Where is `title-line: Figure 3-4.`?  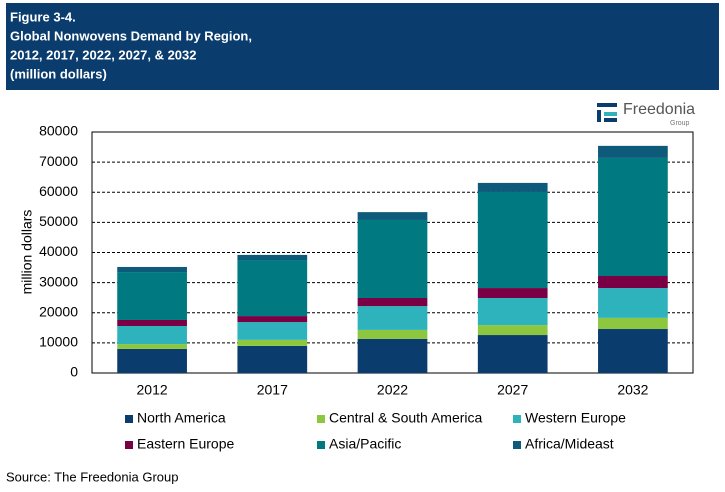 title-line: Figure 3-4. is located at coordinates (43, 16).